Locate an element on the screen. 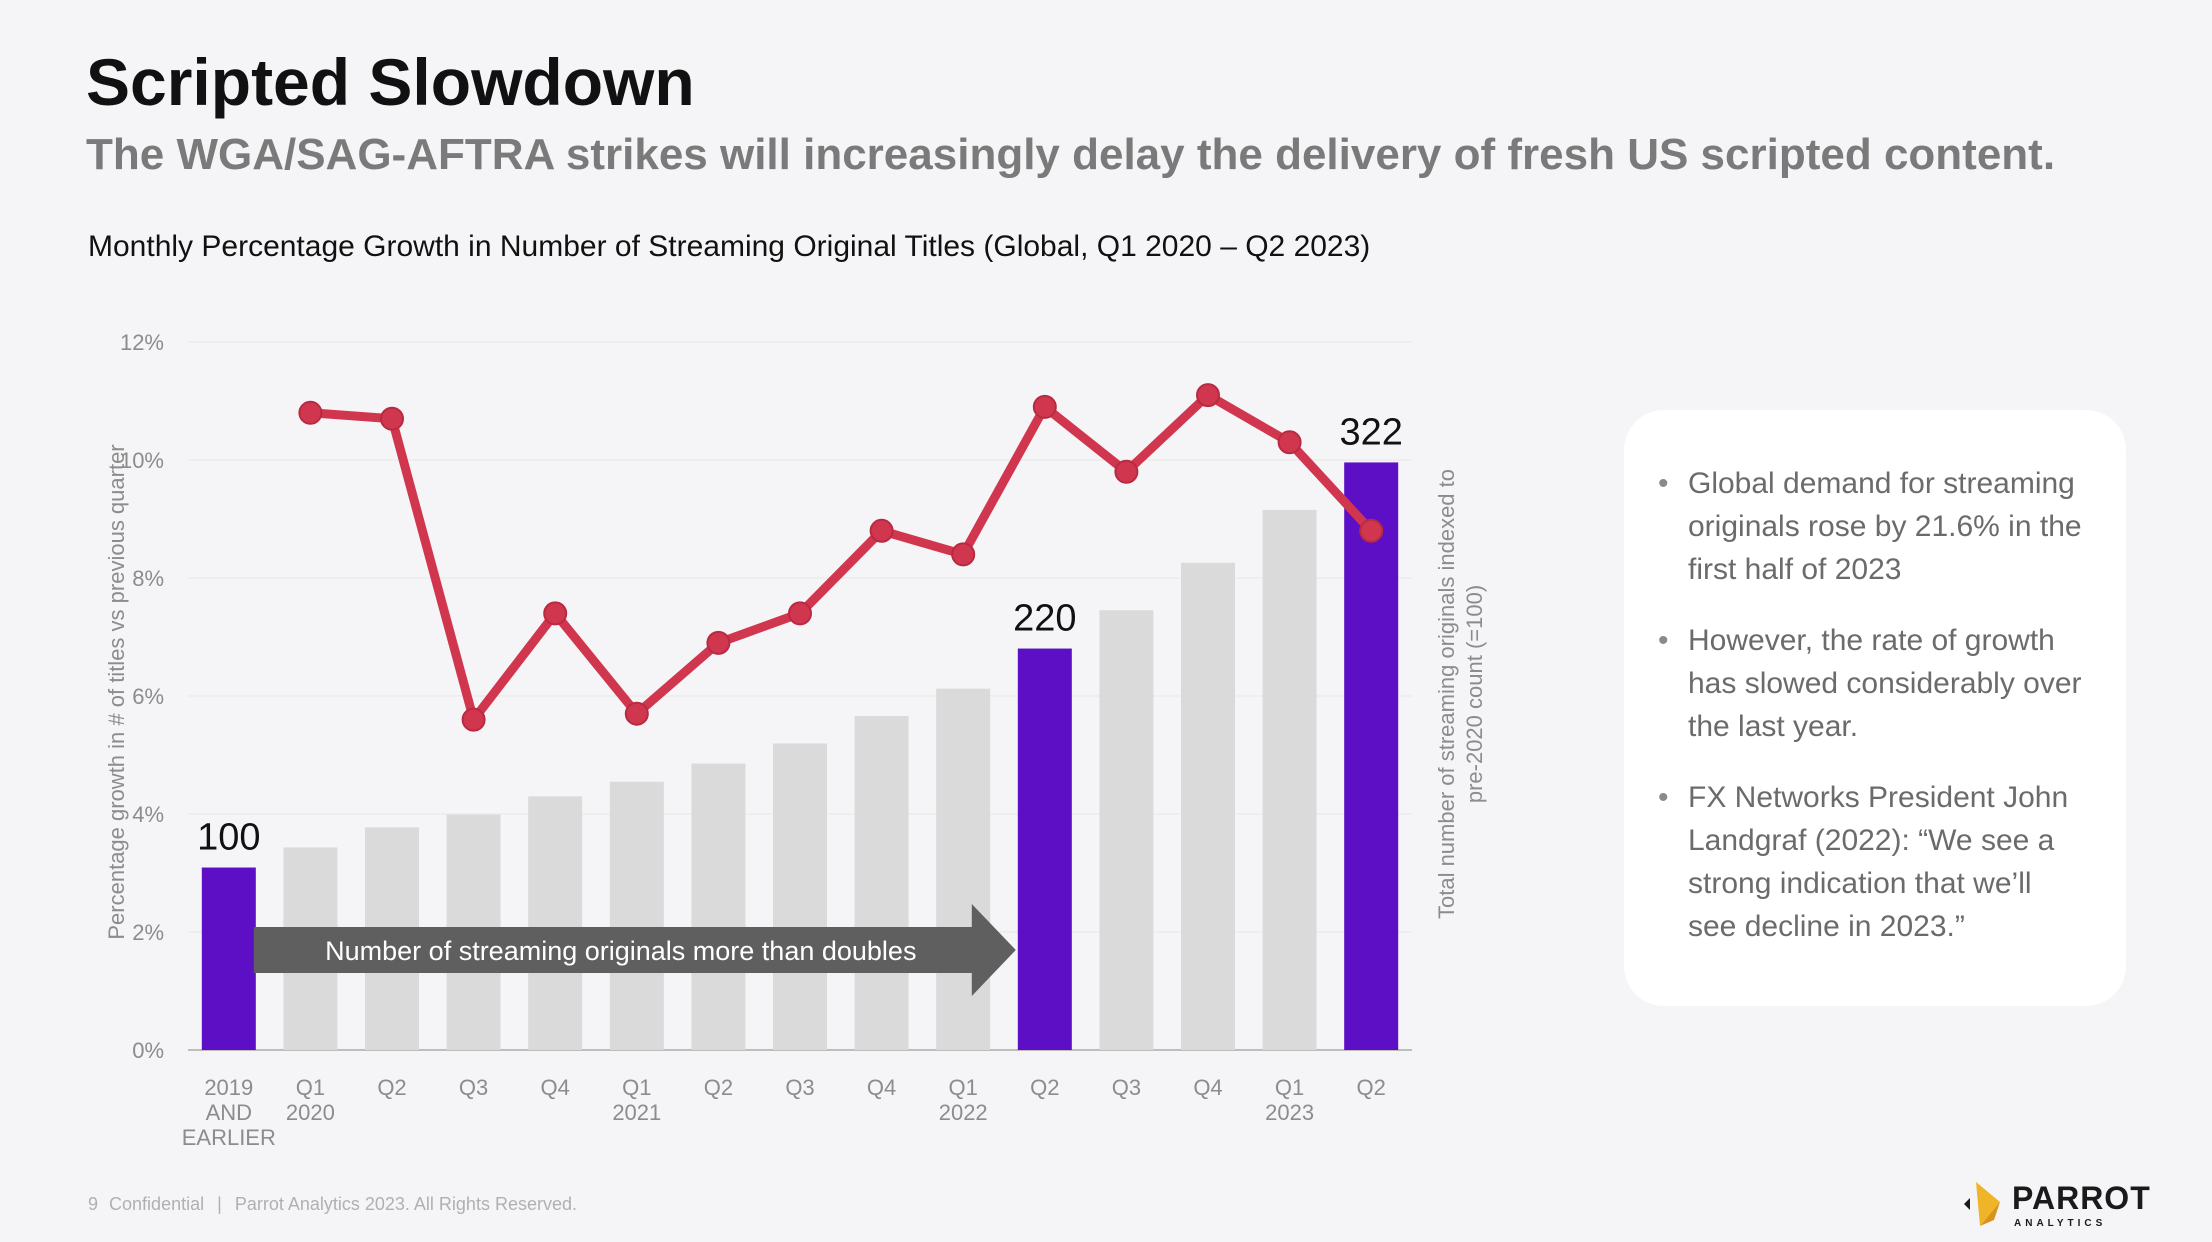 The height and width of the screenshot is (1242, 2212). parrot-logo-icon is located at coordinates (1982, 1204).